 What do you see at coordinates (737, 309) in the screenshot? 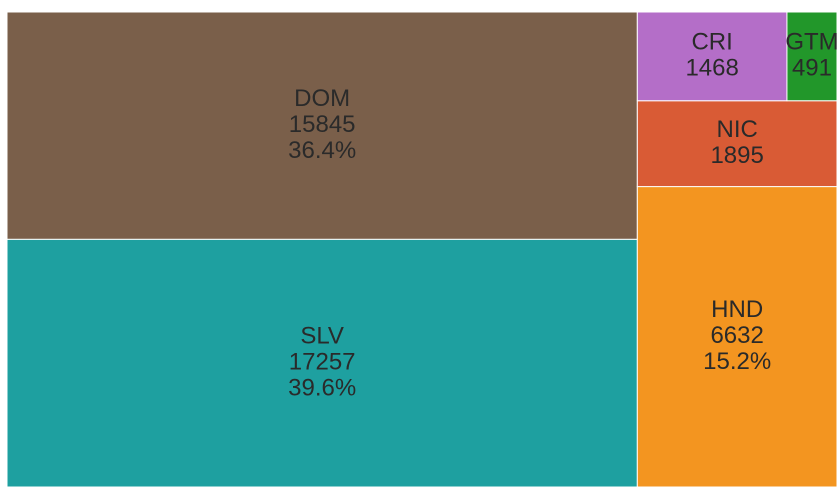
I see `tile-label: HND` at bounding box center [737, 309].